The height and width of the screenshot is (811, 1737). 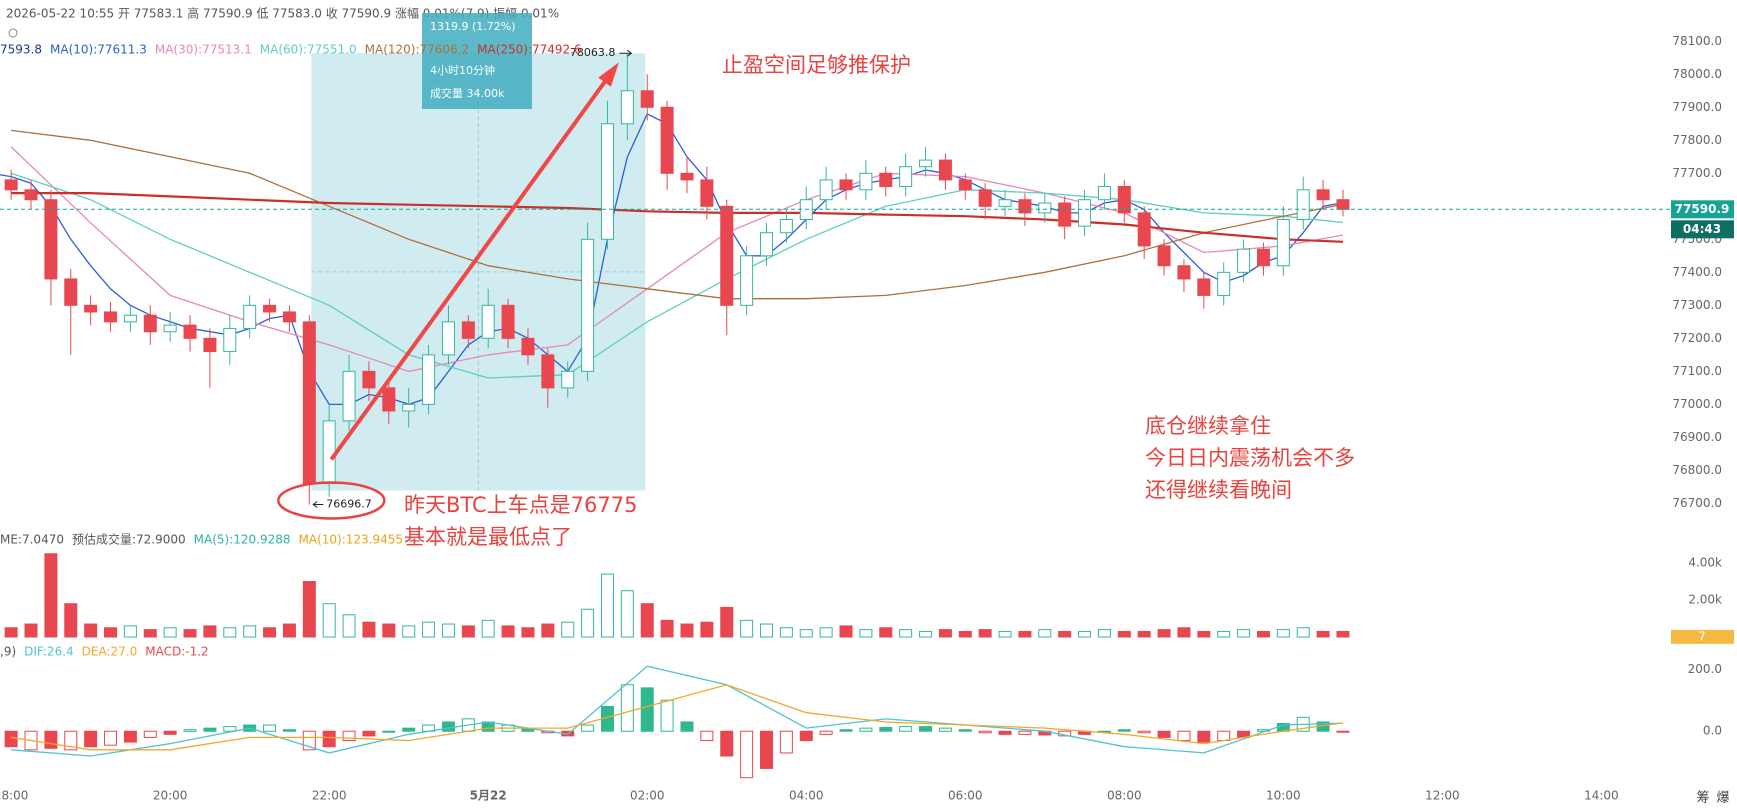 I want to click on corner-button: 筹, so click(x=1702, y=798).